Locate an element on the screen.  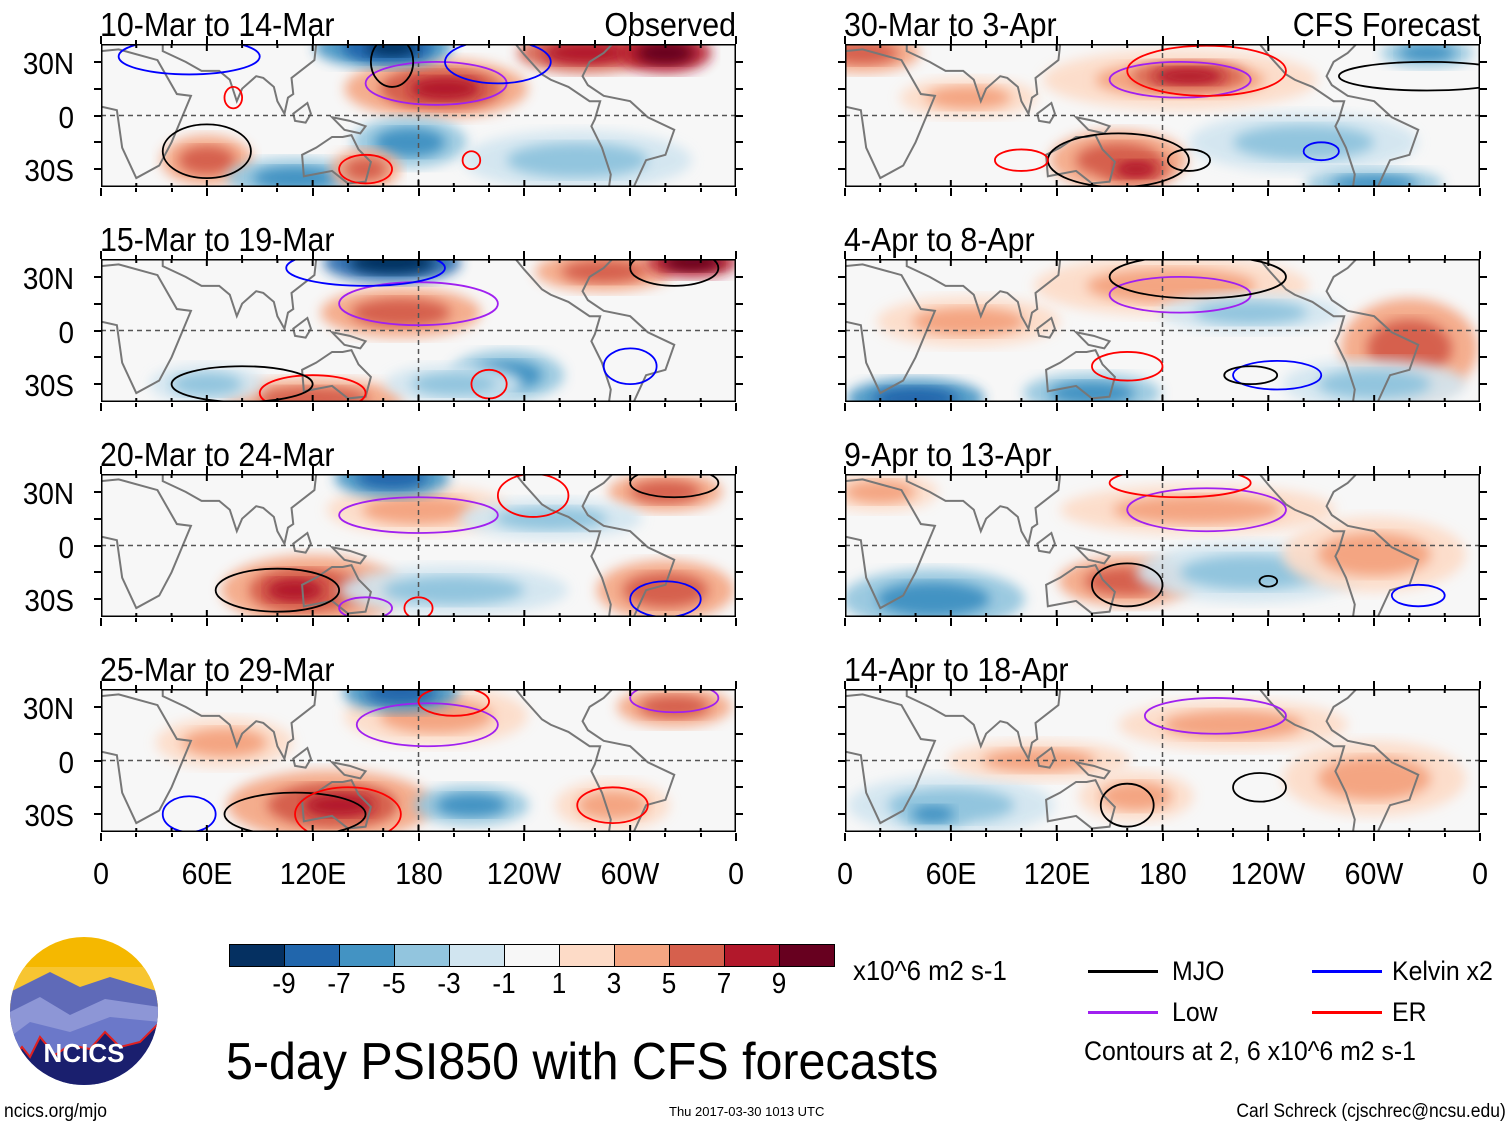
lon-label: 60E is located at coordinates (951, 873).